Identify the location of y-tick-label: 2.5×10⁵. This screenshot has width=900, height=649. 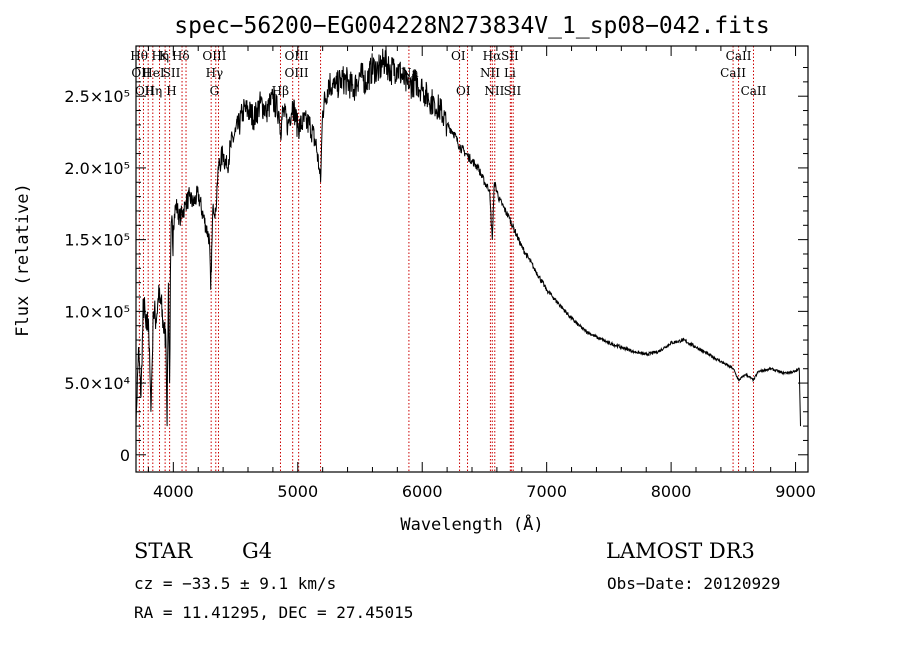
(97, 96).